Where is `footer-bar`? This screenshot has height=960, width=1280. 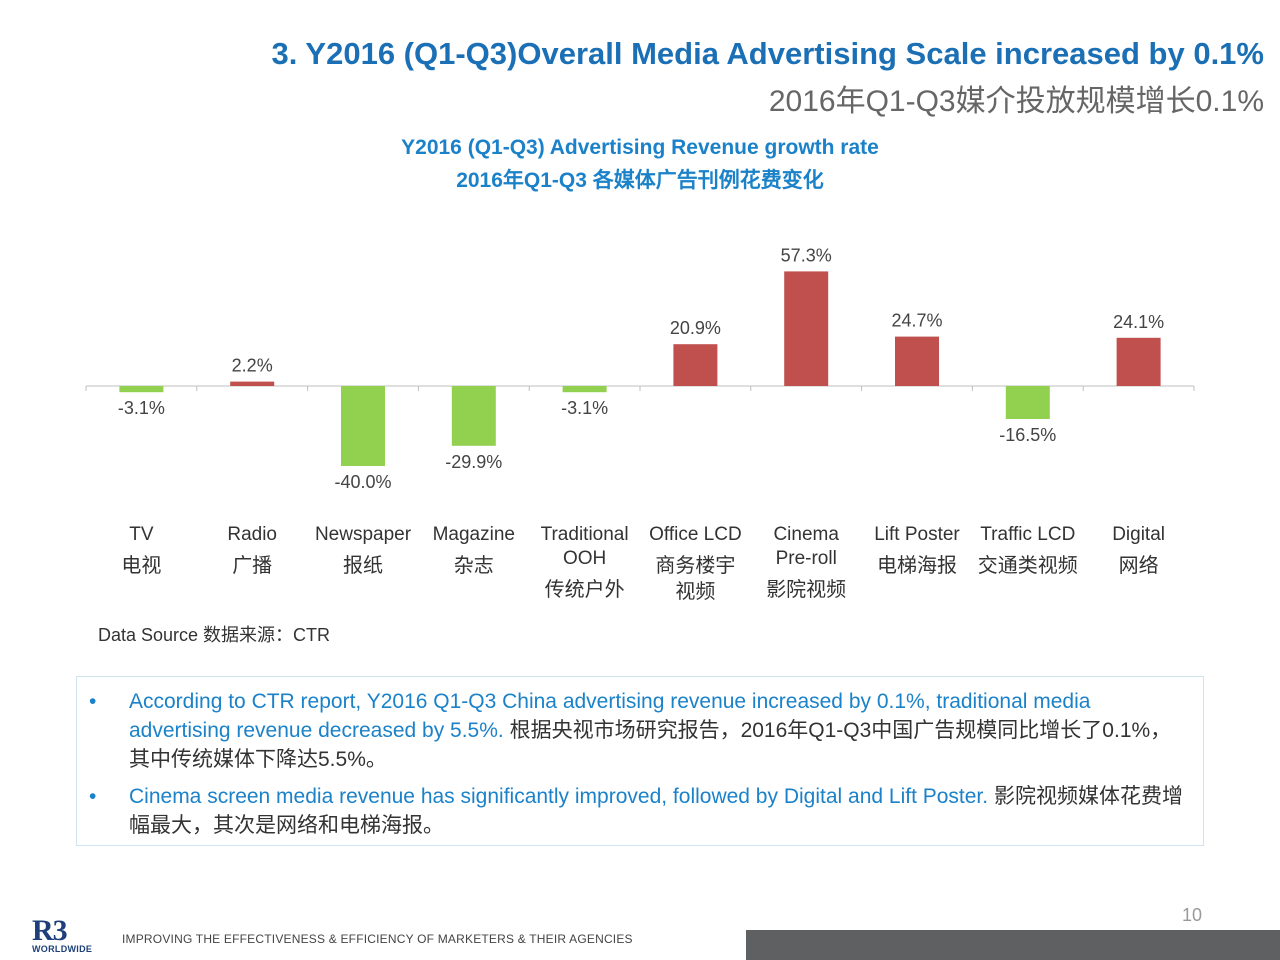
footer-bar is located at coordinates (1013, 945).